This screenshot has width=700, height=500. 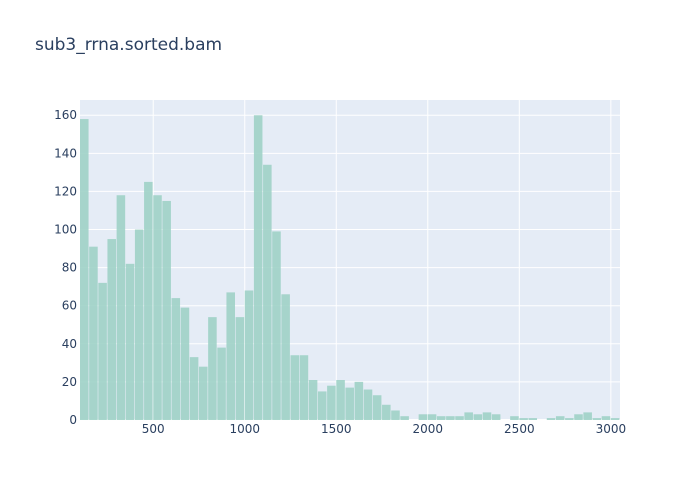 I want to click on y-tick-label: 40, so click(x=69, y=344).